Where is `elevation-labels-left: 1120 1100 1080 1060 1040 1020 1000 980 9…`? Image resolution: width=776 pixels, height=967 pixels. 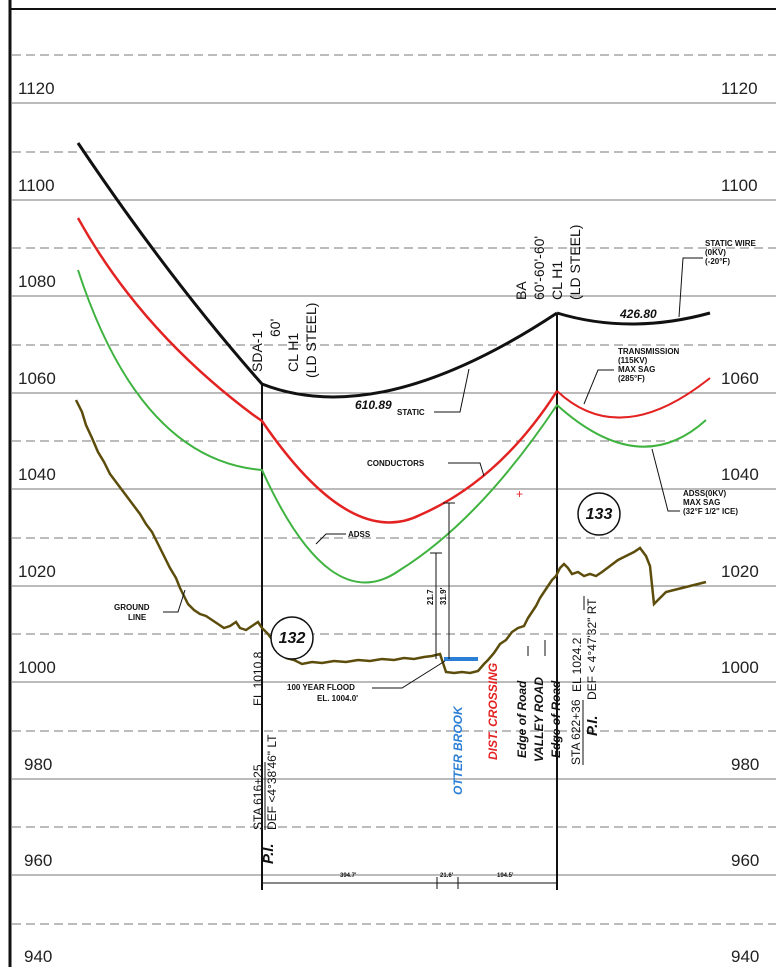
elevation-labels-left: 1120 1100 1080 1060 1040 1020 1000 980 9… is located at coordinates (44, 521).